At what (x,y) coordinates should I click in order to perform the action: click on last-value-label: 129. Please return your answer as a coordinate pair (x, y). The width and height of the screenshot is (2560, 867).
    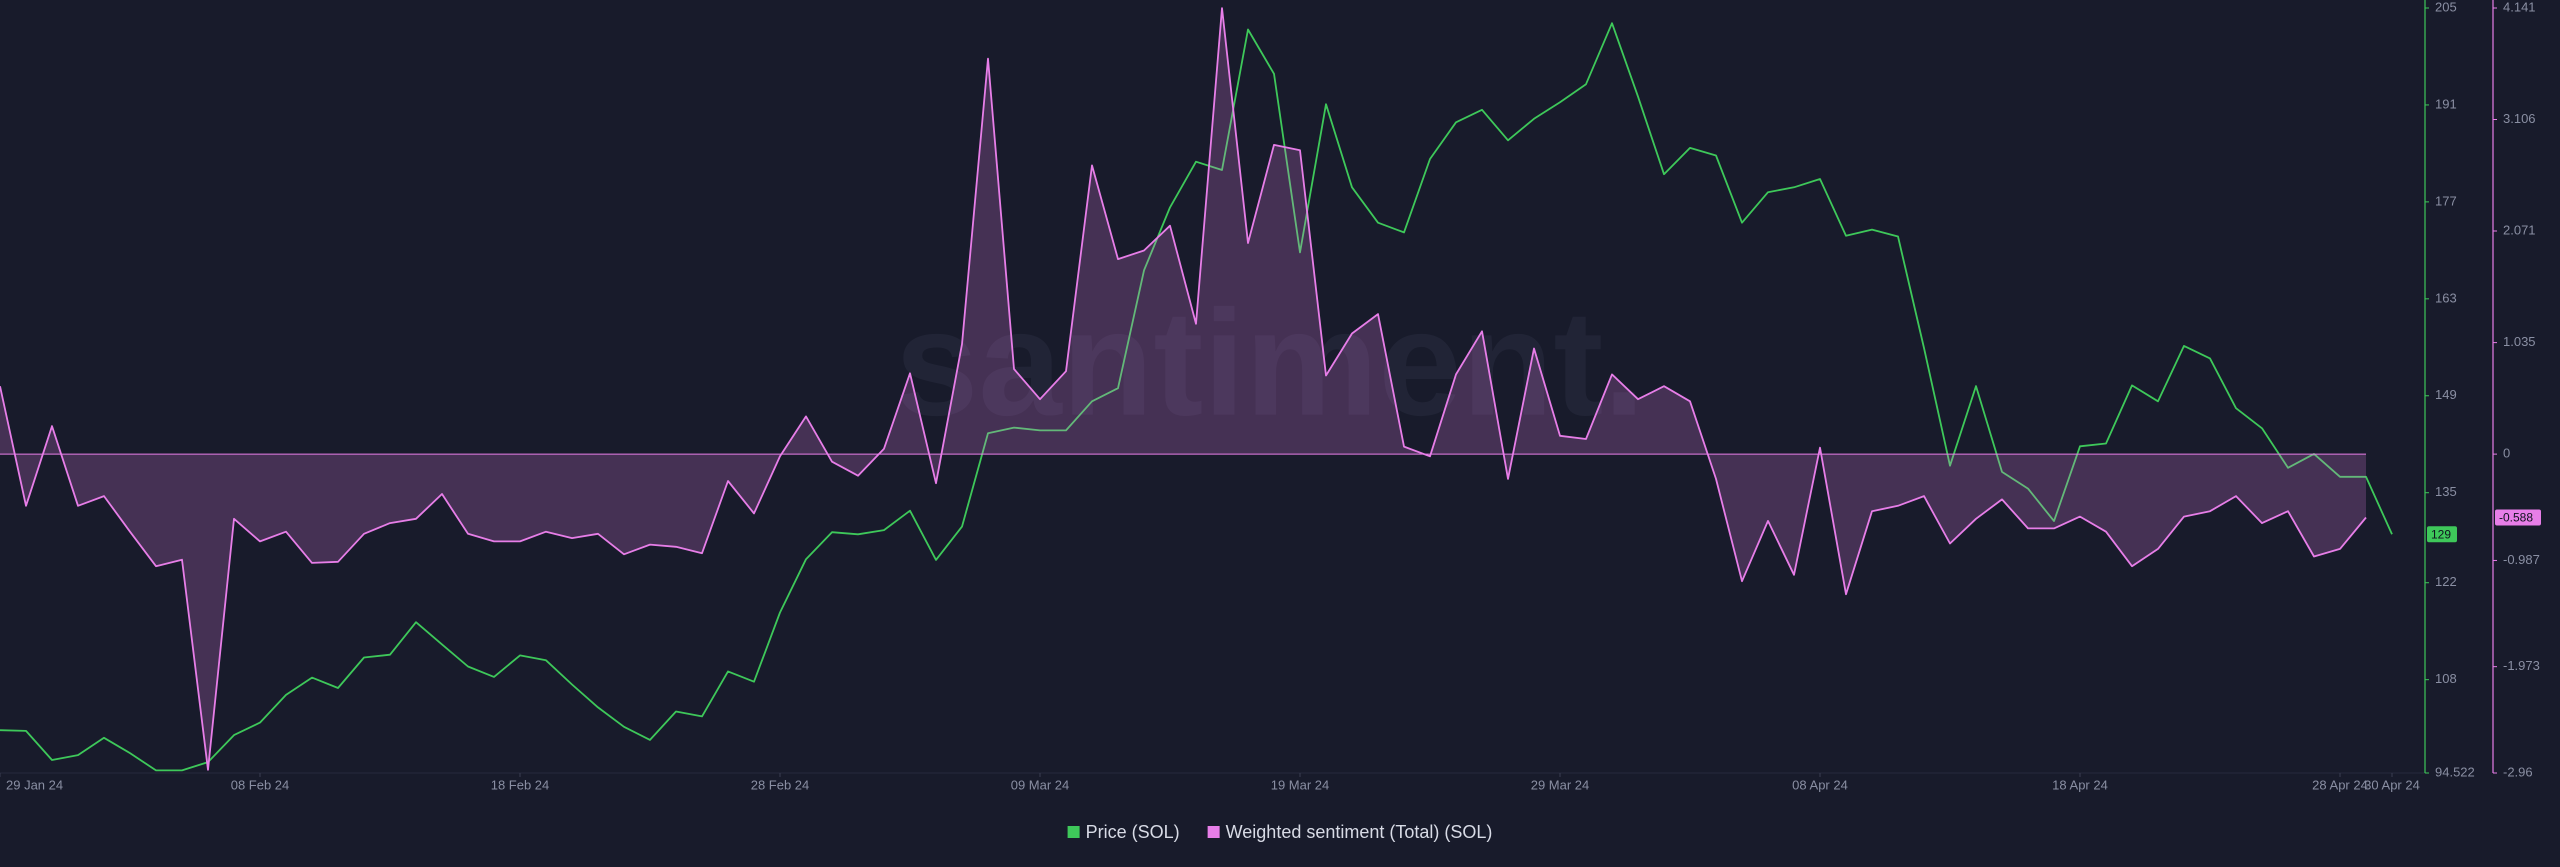
    Looking at the image, I should click on (2441, 534).